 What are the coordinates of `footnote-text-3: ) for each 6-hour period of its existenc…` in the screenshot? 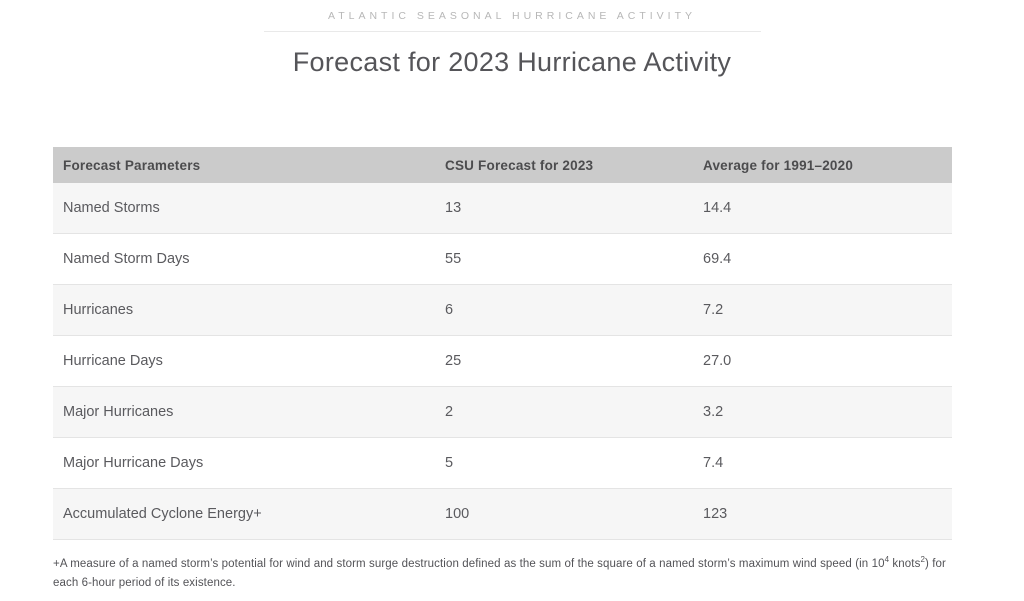 It's located at (499, 573).